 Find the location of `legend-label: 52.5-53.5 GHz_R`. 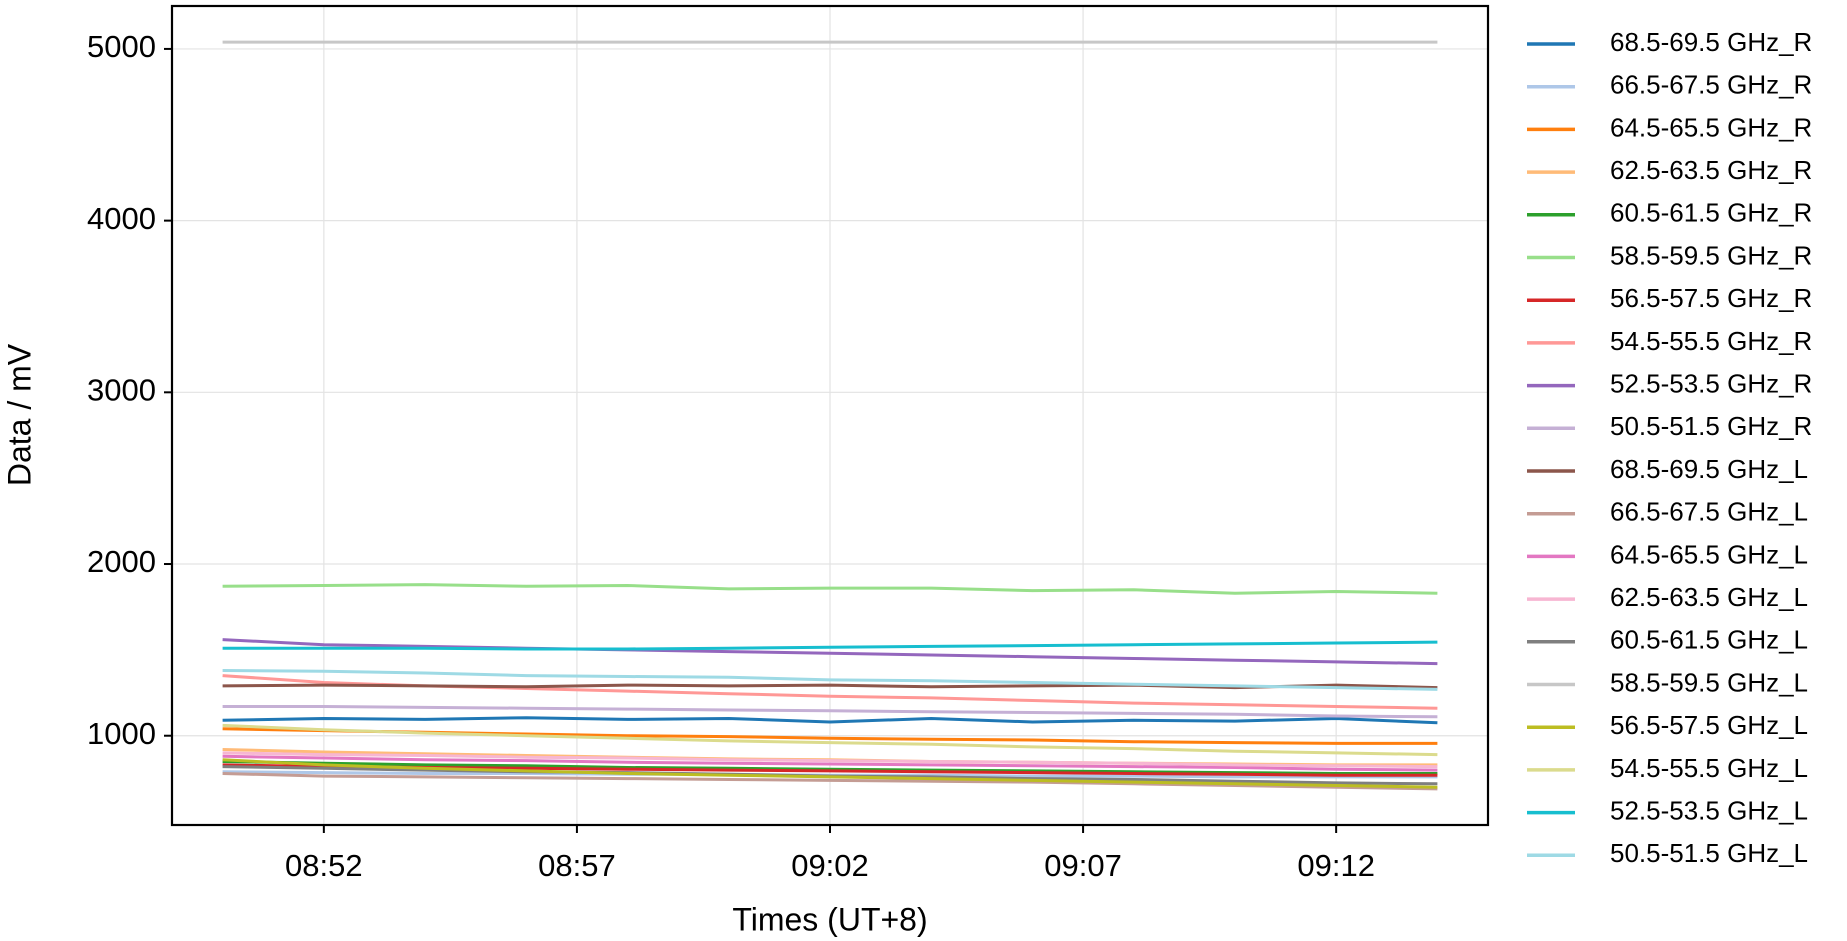

legend-label: 52.5-53.5 GHz_R is located at coordinates (1711, 383).